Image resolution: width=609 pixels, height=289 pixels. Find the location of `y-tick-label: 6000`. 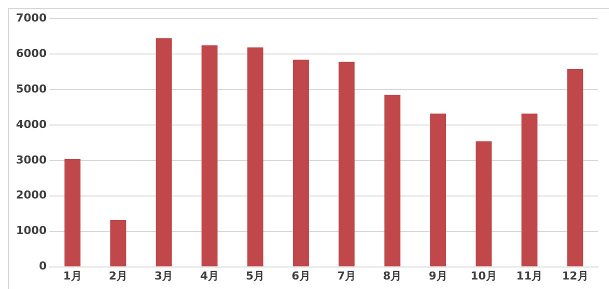

y-tick-label: 6000 is located at coordinates (31, 53).